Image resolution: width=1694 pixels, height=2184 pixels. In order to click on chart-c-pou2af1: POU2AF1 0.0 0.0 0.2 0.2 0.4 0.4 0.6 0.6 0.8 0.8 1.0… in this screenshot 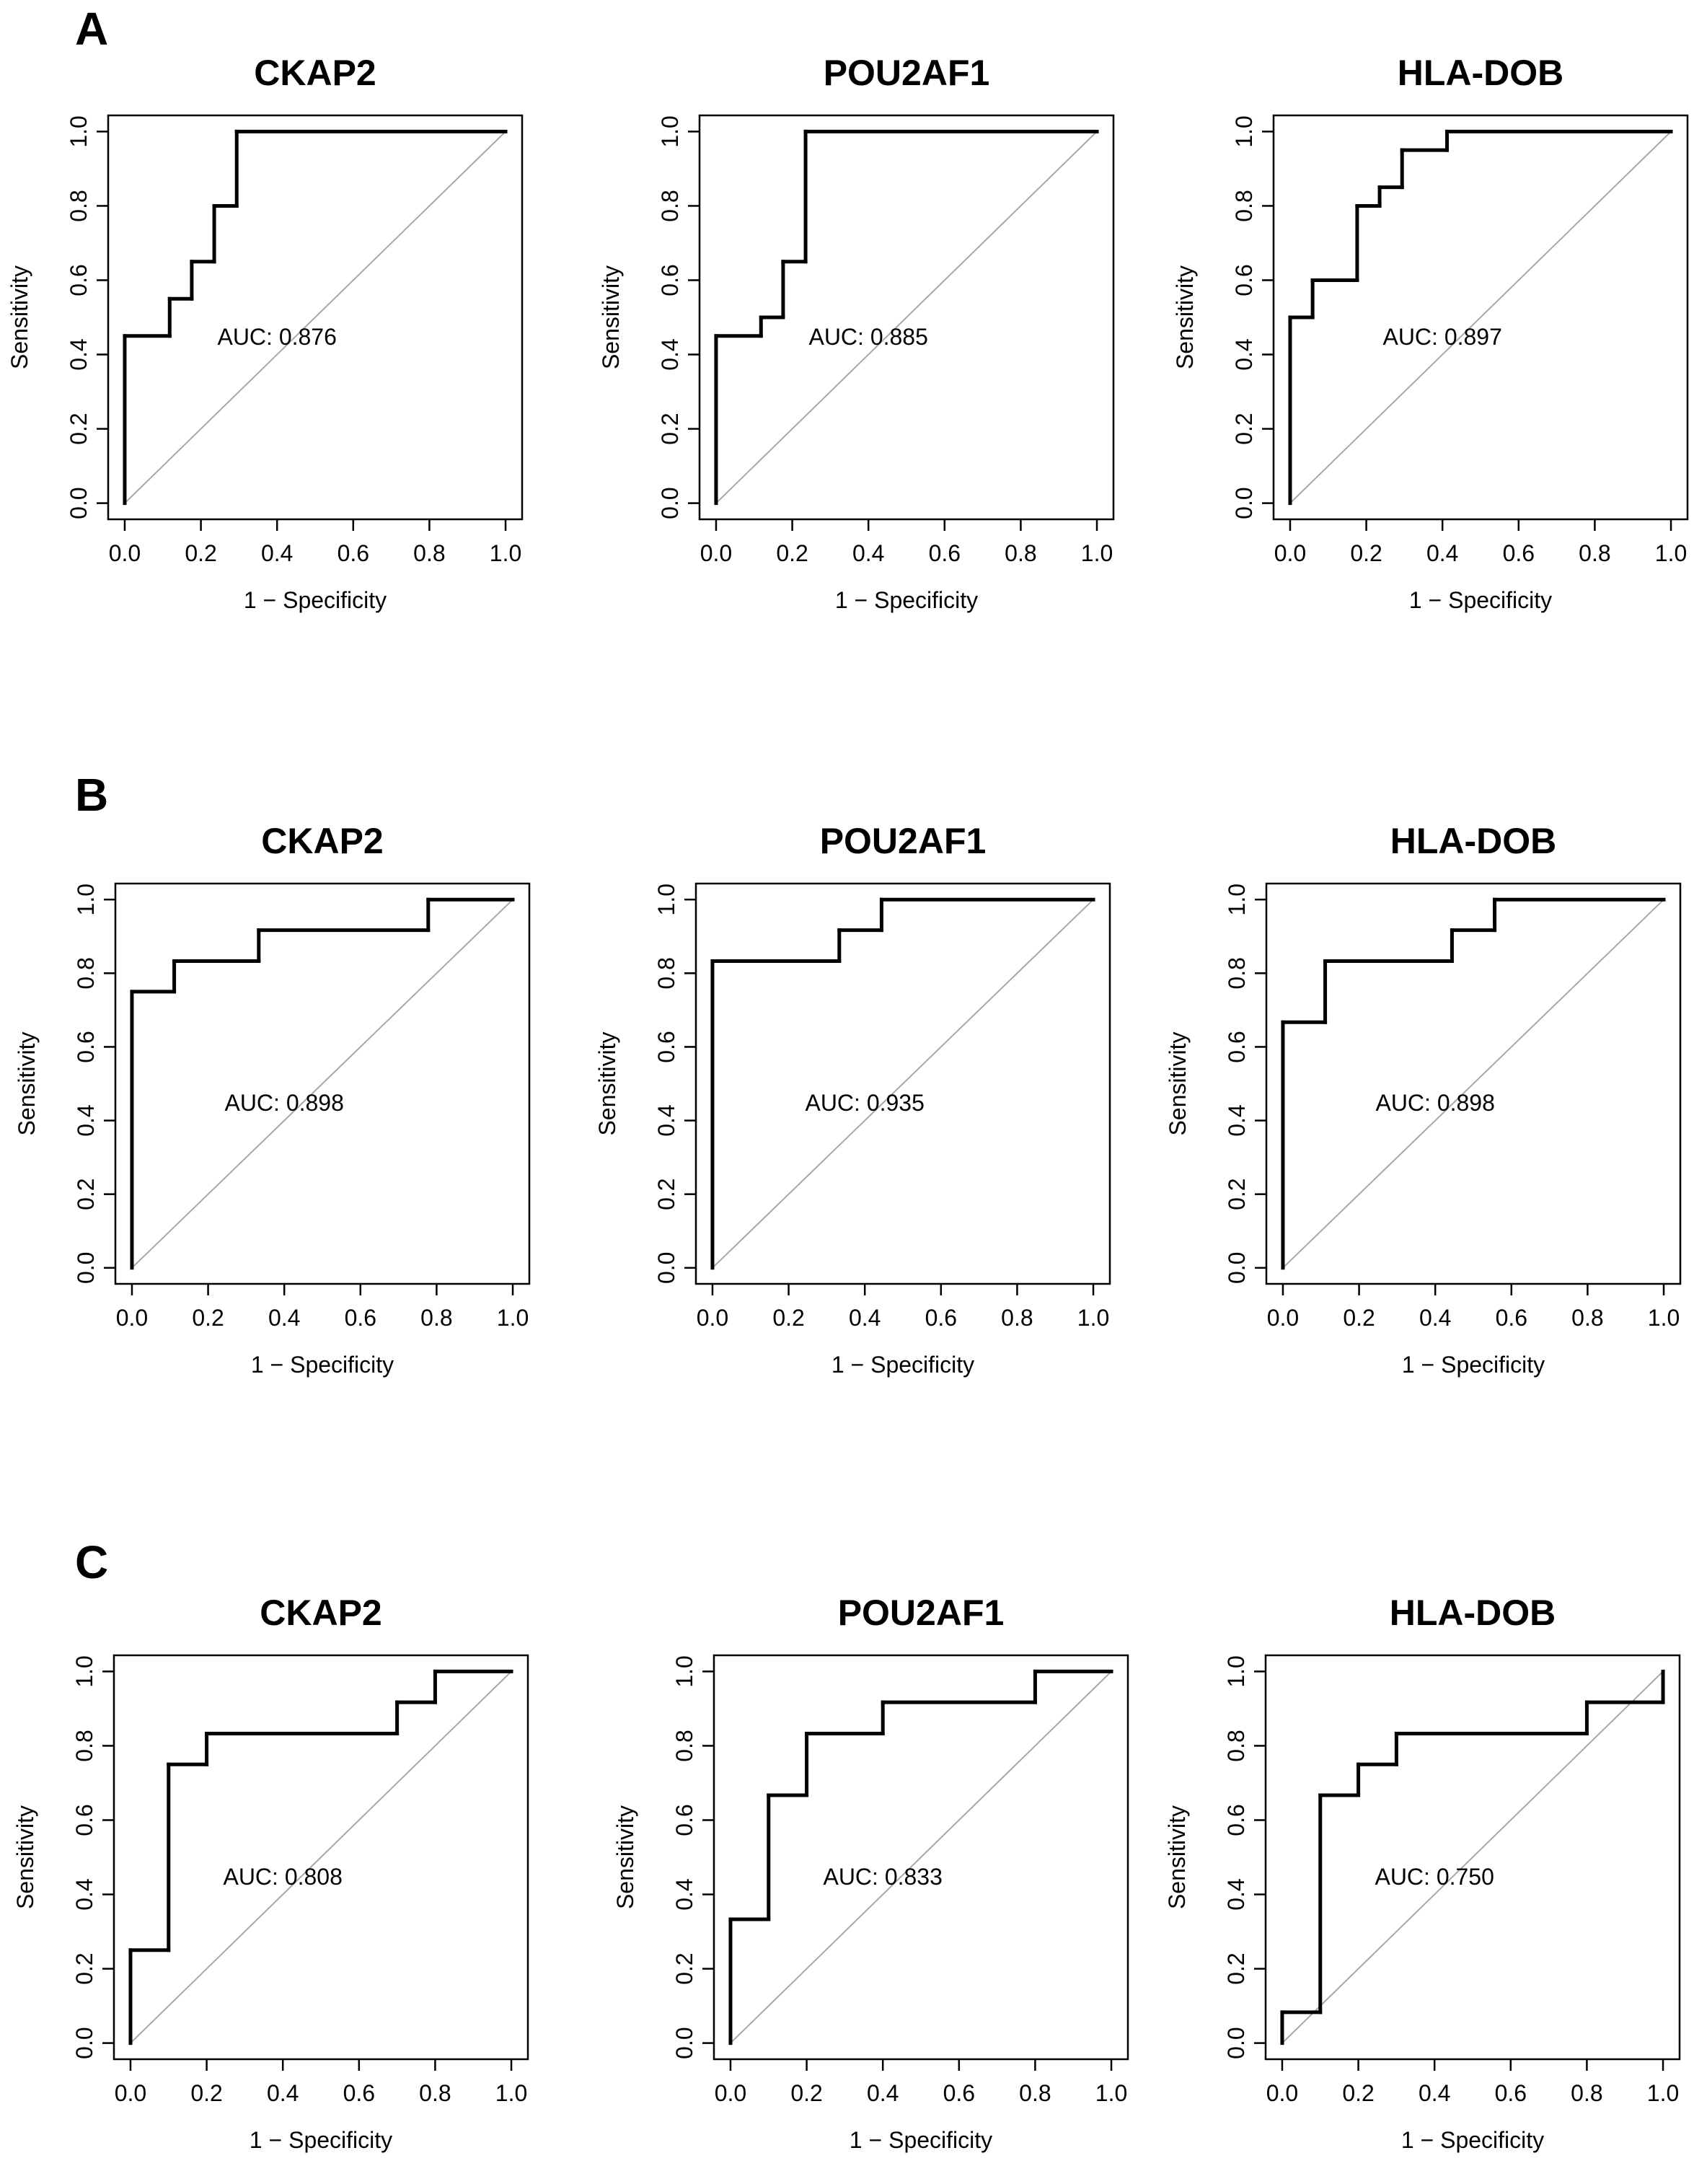, I will do `click(870, 1873)`.